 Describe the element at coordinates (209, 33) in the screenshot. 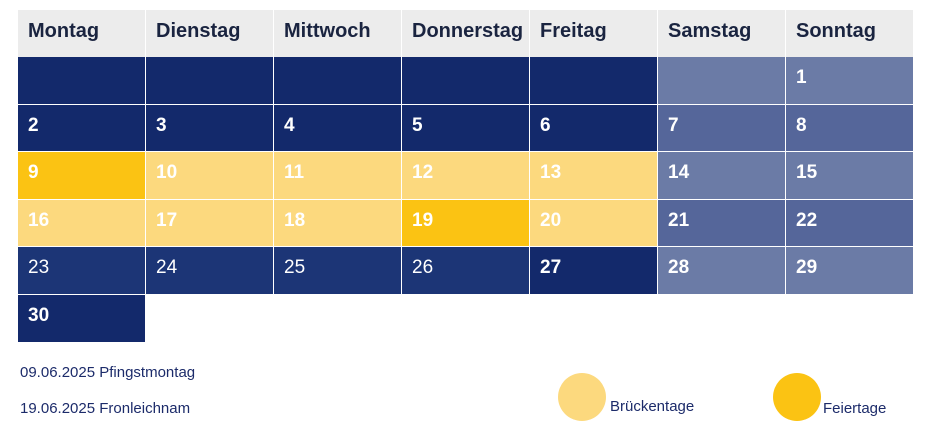

I see `weekday-header-tuesday: Dienstag` at that location.